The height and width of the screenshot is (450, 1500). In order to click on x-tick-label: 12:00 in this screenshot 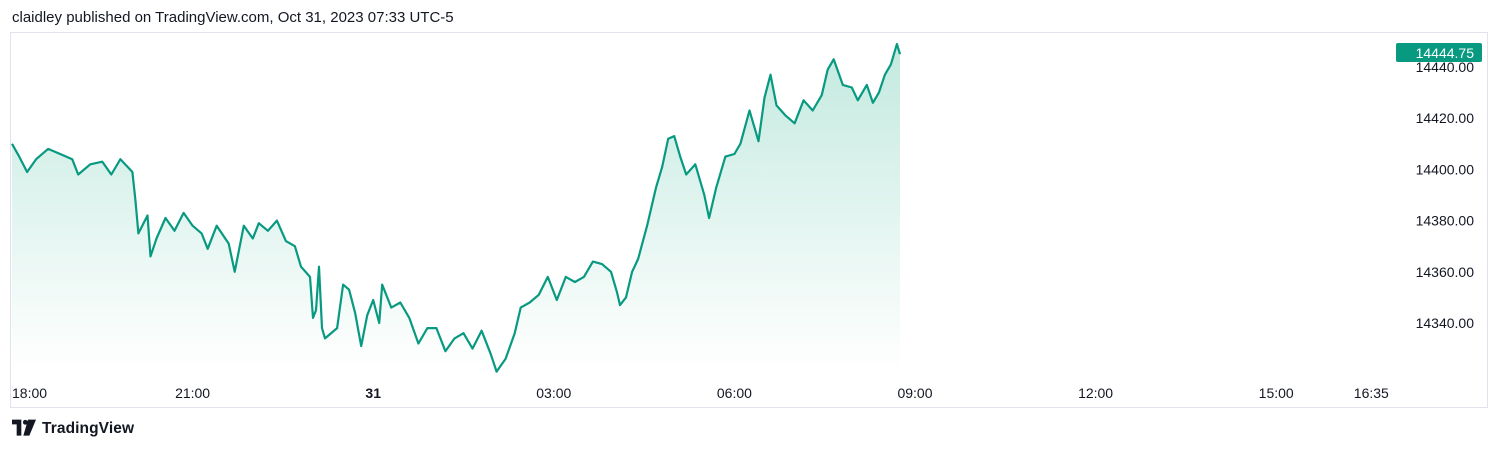, I will do `click(1095, 393)`.